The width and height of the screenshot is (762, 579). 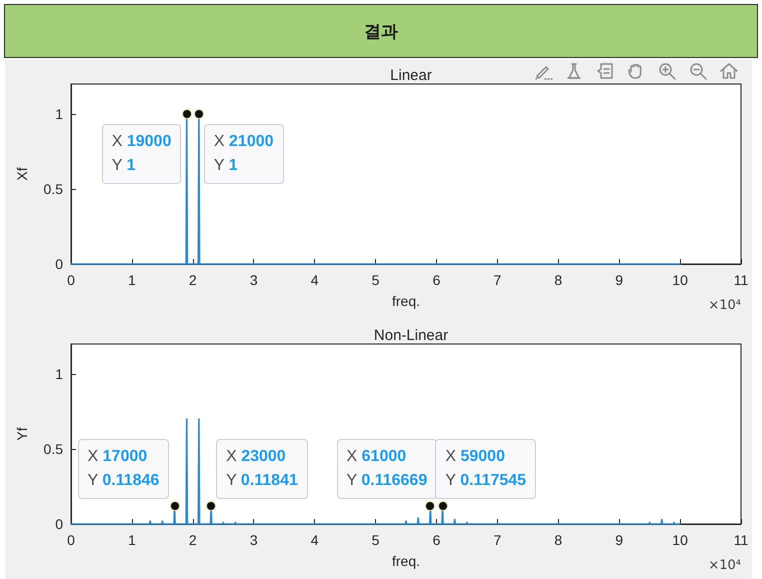 I want to click on tooltip-box: X 61000 Y 0.116669, so click(x=387, y=468).